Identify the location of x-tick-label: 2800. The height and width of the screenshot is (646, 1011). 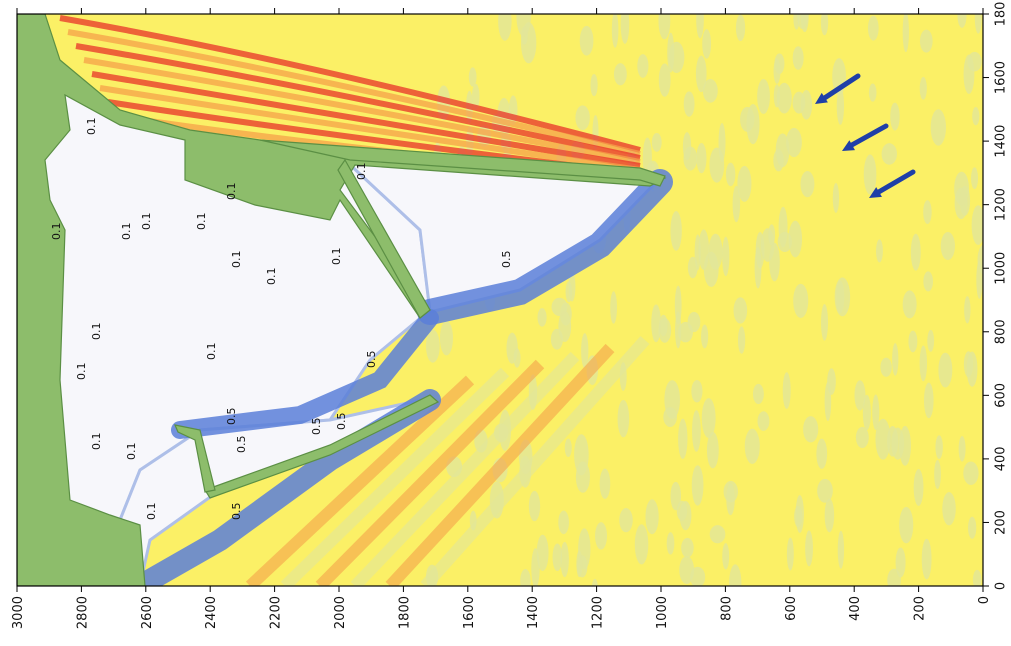
(82, 612).